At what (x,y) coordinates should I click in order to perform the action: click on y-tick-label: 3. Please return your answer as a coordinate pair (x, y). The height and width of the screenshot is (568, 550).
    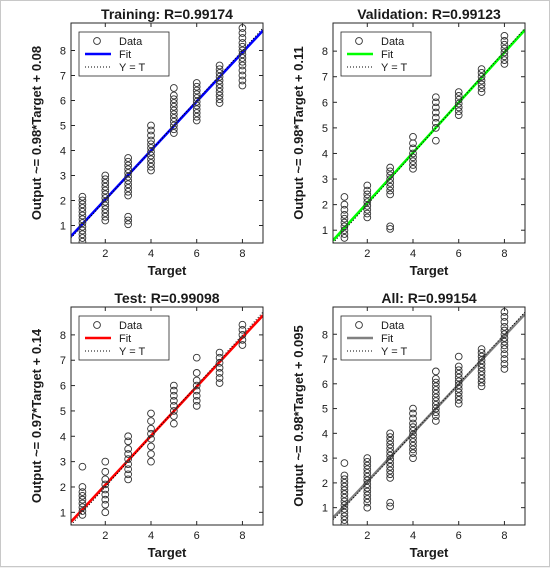
    Looking at the image, I should click on (325, 180).